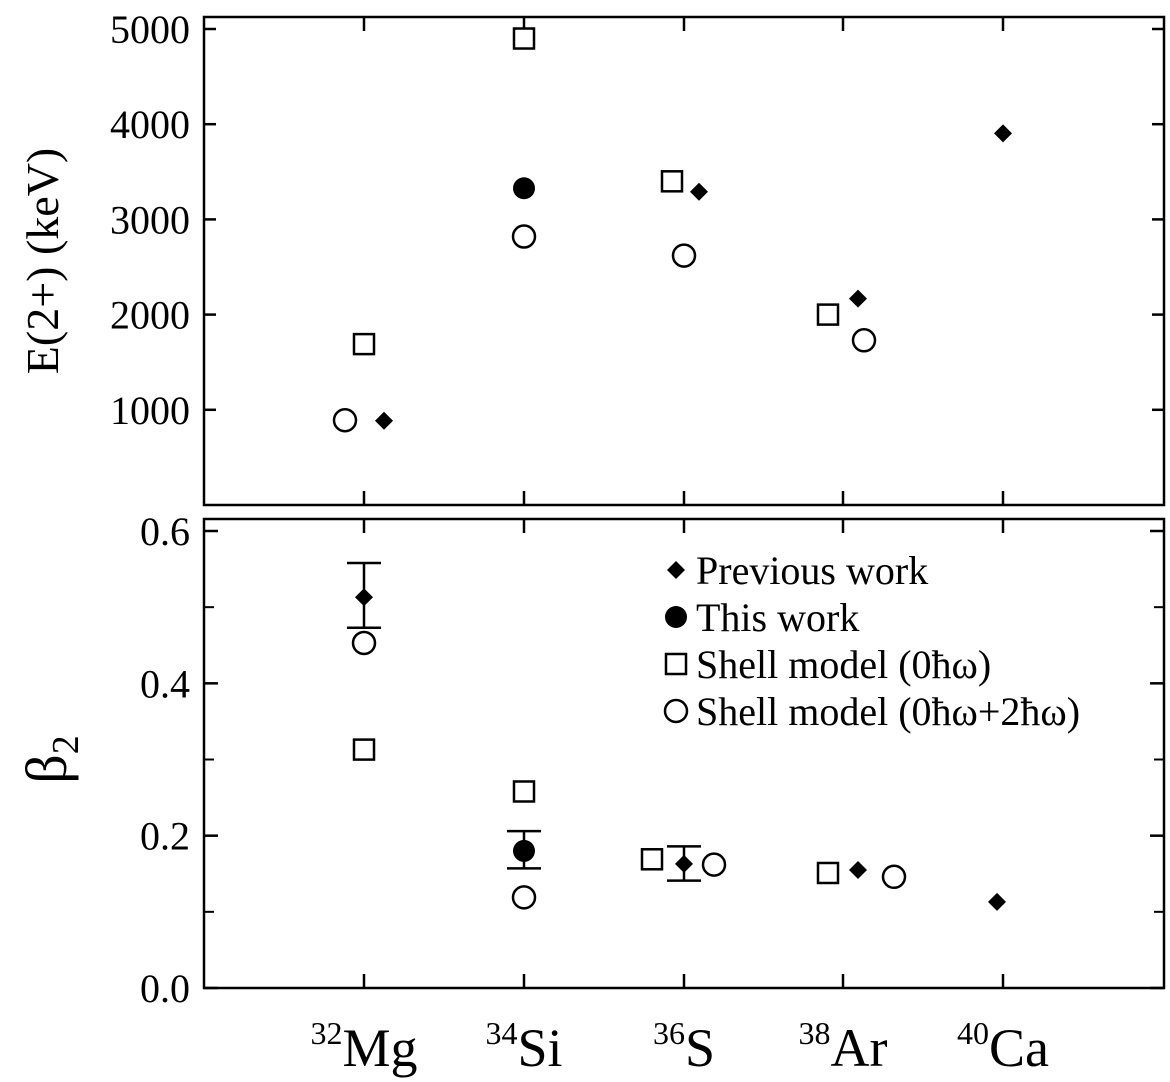 The height and width of the screenshot is (1082, 1170). Describe the element at coordinates (524, 236) in the screenshot. I see `top-point-circle-open-34Si` at that location.